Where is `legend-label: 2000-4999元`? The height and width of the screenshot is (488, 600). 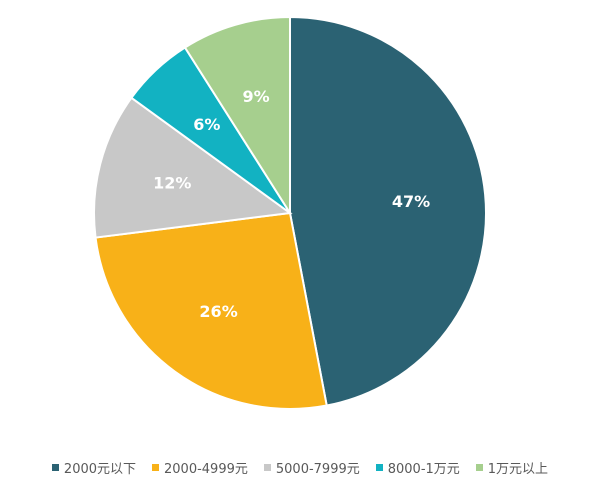
legend-label: 2000-4999元 is located at coordinates (206, 469).